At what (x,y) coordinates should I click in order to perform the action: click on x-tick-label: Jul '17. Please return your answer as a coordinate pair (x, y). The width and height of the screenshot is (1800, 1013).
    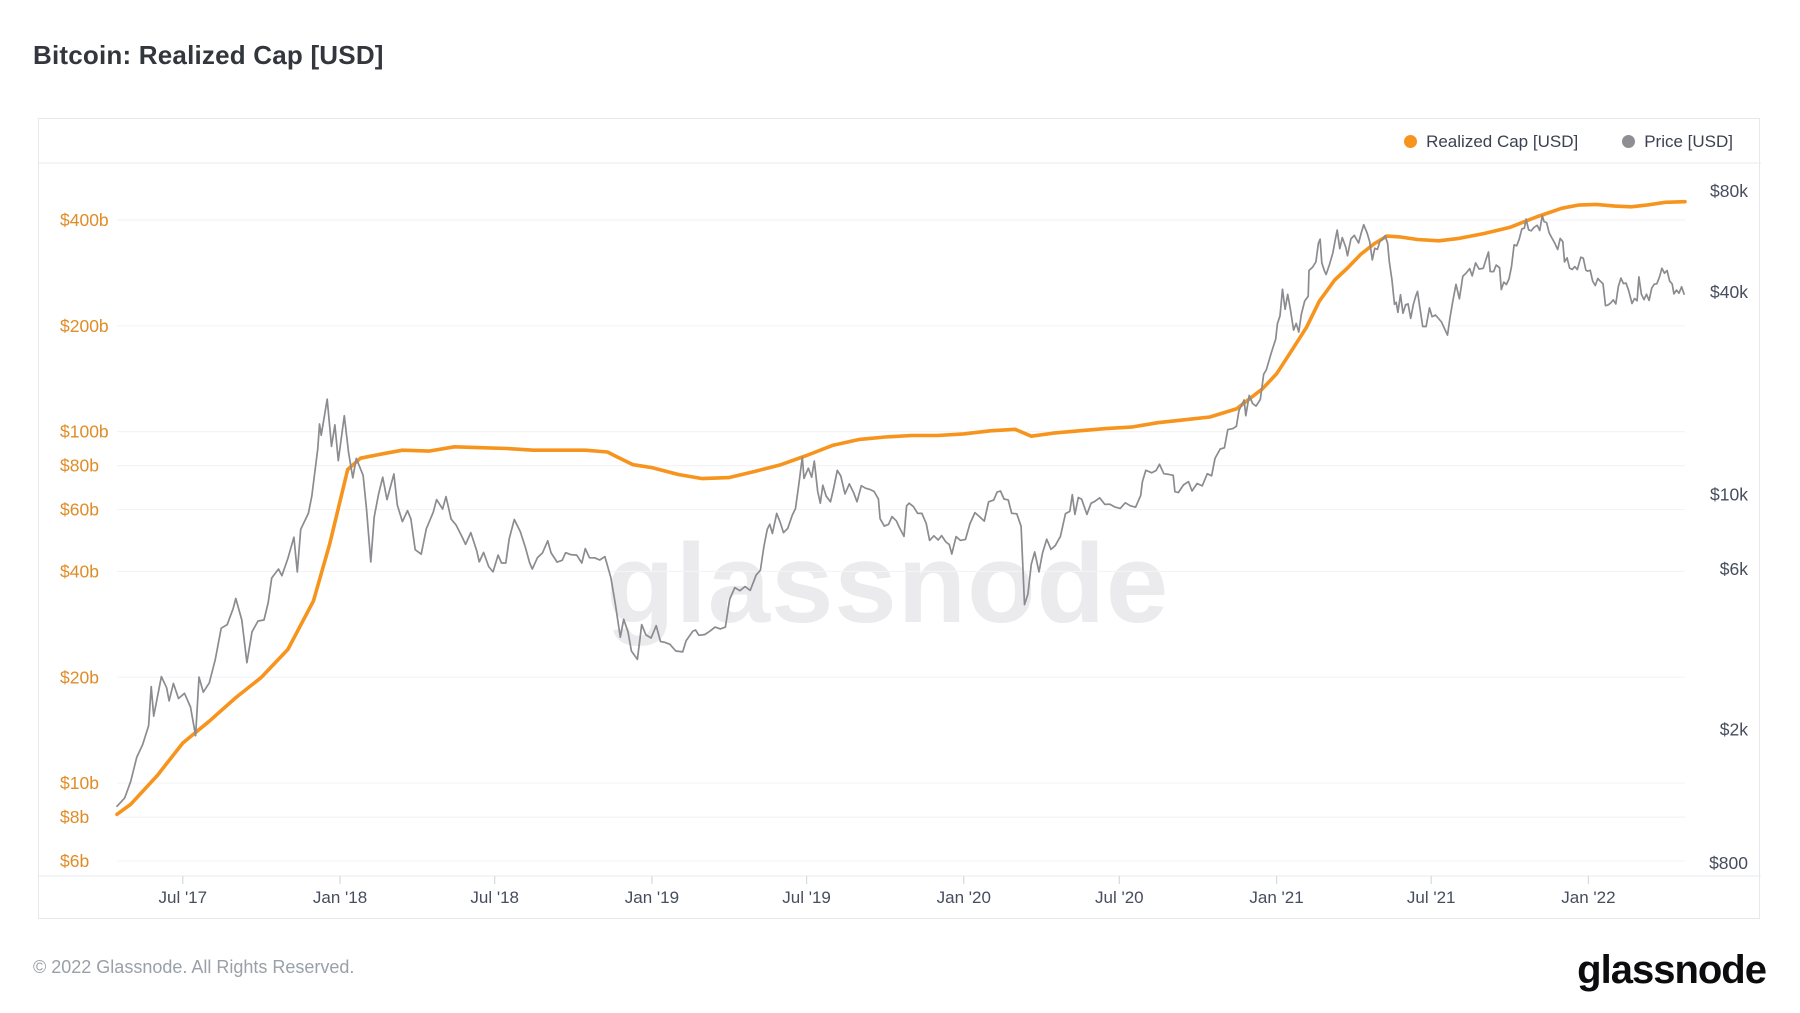
    Looking at the image, I should click on (182, 897).